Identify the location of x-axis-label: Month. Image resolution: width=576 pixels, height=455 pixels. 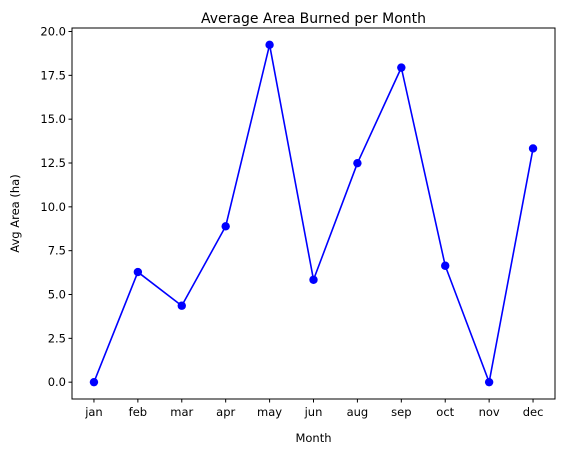
(313, 438).